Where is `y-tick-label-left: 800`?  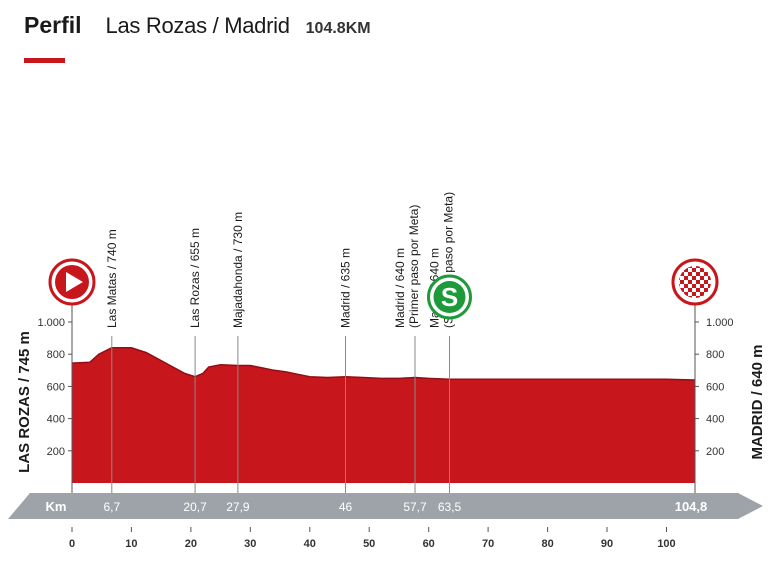
y-tick-label-left: 800 is located at coordinates (56, 355).